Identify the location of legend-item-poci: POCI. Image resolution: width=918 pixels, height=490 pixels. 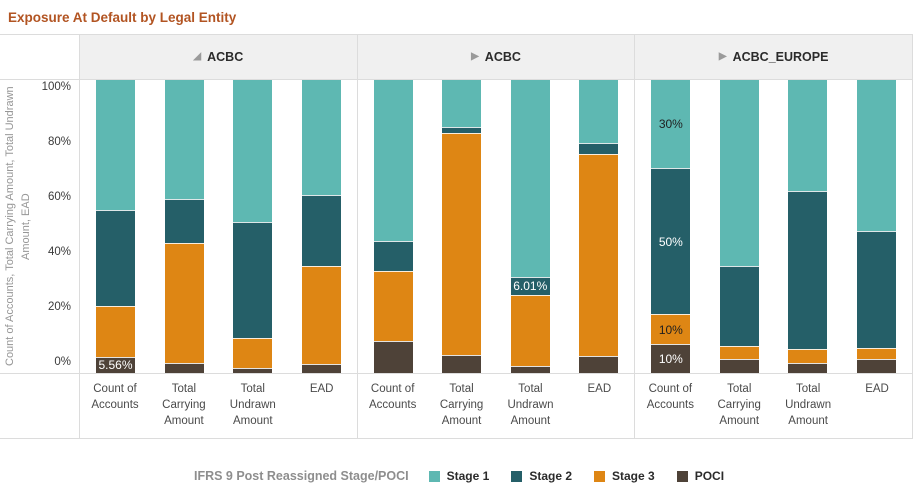
(700, 476).